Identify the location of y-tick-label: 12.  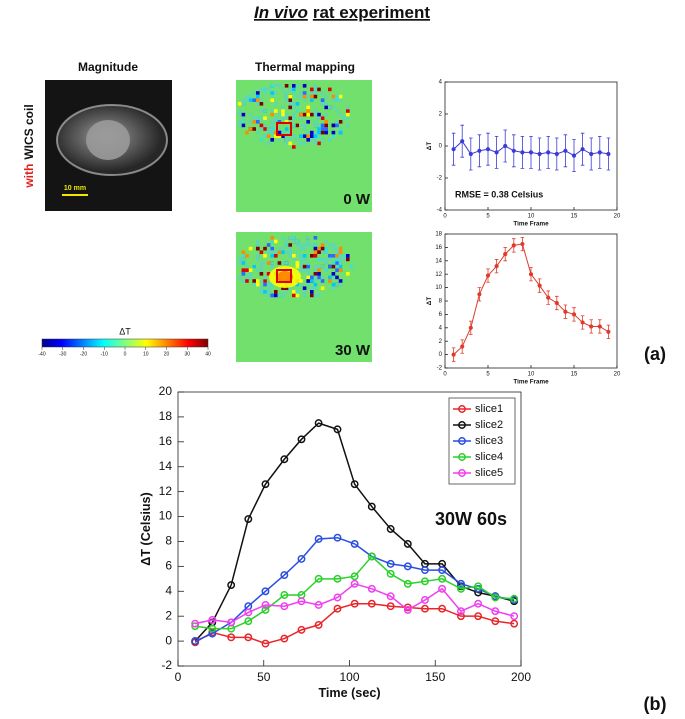
(438, 275).